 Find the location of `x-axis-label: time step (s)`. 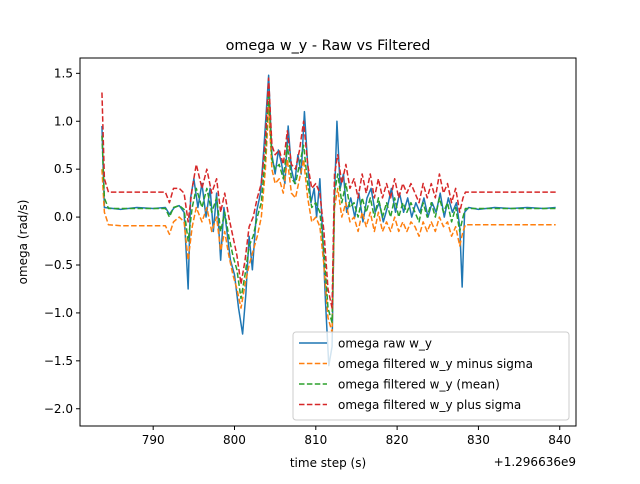

x-axis-label: time step (s) is located at coordinates (328, 463).